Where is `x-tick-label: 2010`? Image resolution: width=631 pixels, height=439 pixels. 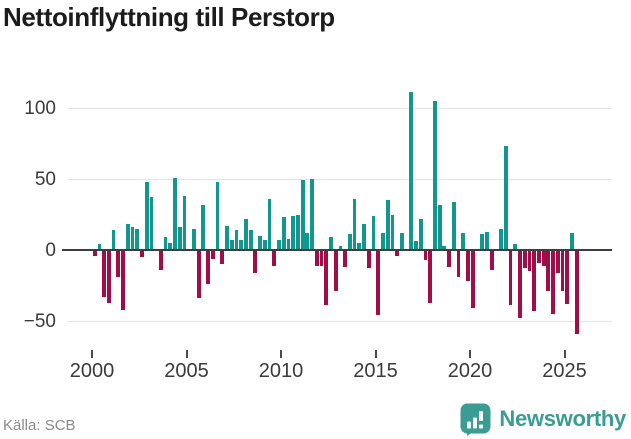
x-tick-label: 2010 is located at coordinates (281, 371).